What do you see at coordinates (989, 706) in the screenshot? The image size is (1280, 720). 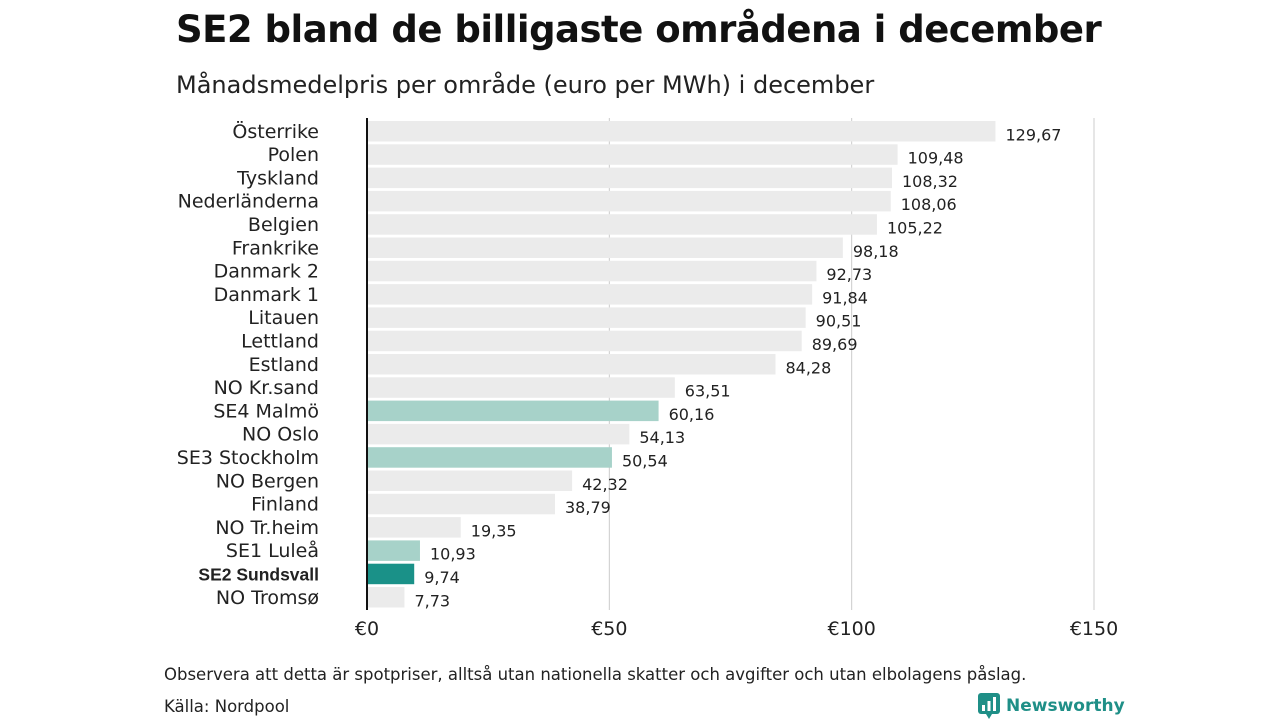 I see `newsworthy-logo-icon` at bounding box center [989, 706].